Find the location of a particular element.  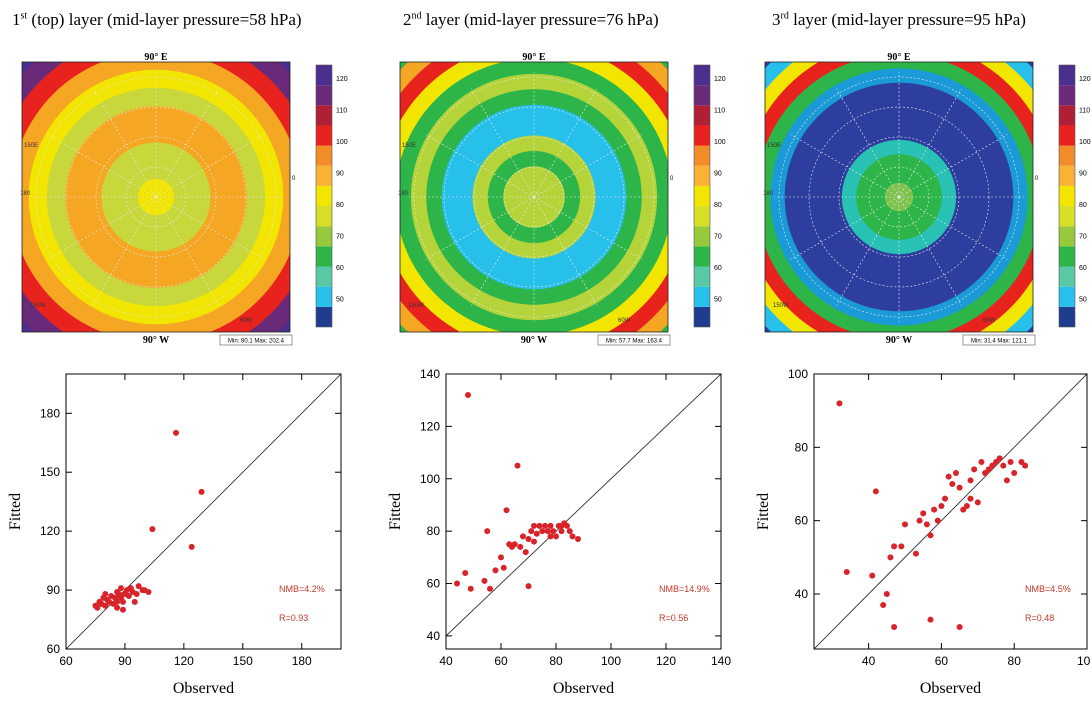

r-annotation: R=0.56 is located at coordinates (673, 618).